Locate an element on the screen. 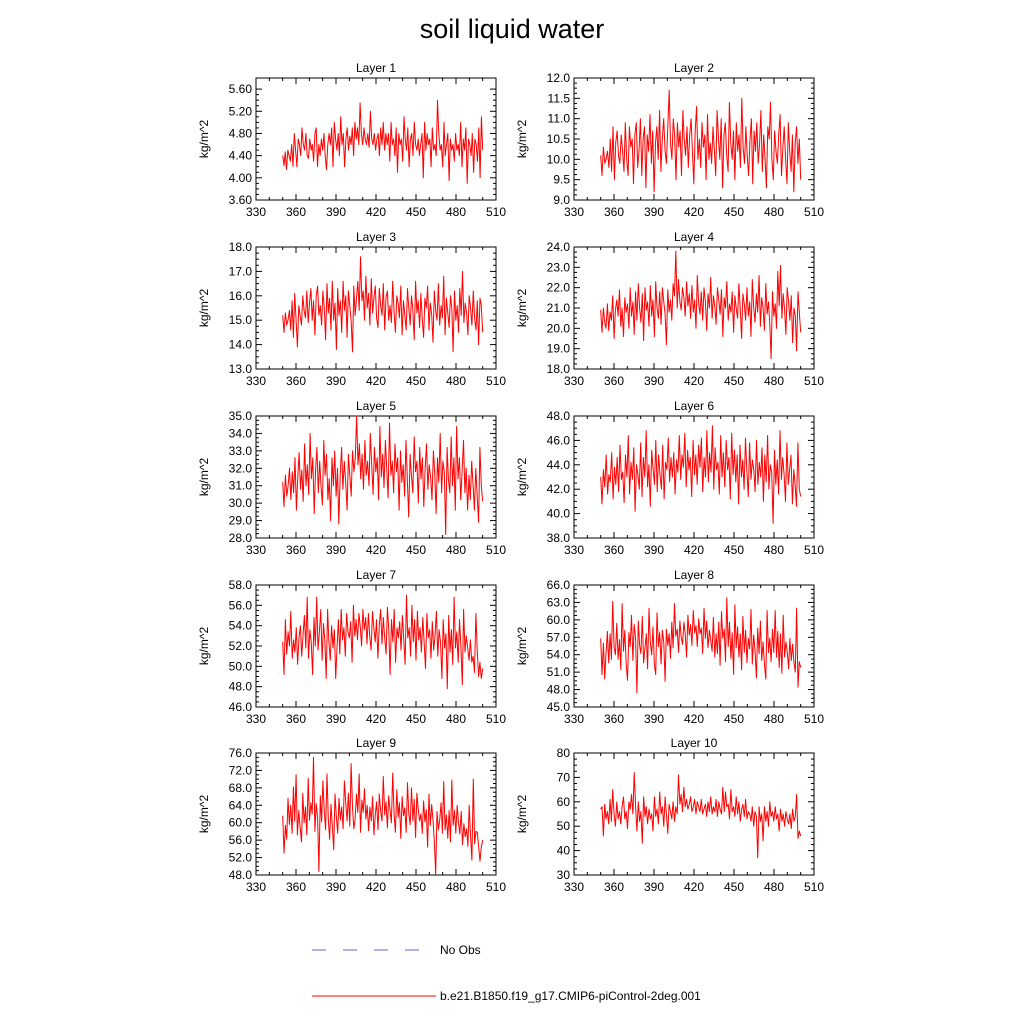 The width and height of the screenshot is (1024, 1024). y-tick-label: 64.0 is located at coordinates (241, 805).